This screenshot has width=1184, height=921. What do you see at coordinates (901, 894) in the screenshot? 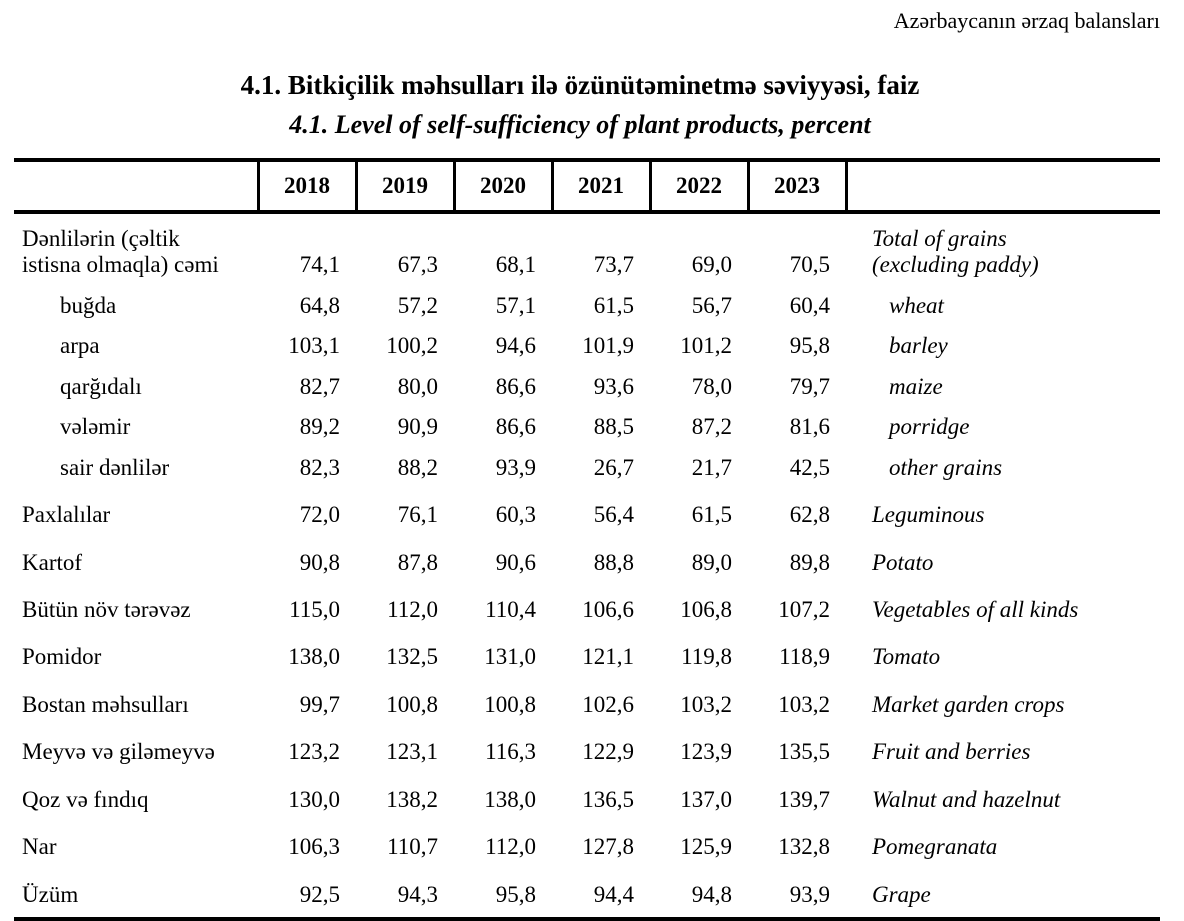
I see `row-label-en: Grape` at bounding box center [901, 894].